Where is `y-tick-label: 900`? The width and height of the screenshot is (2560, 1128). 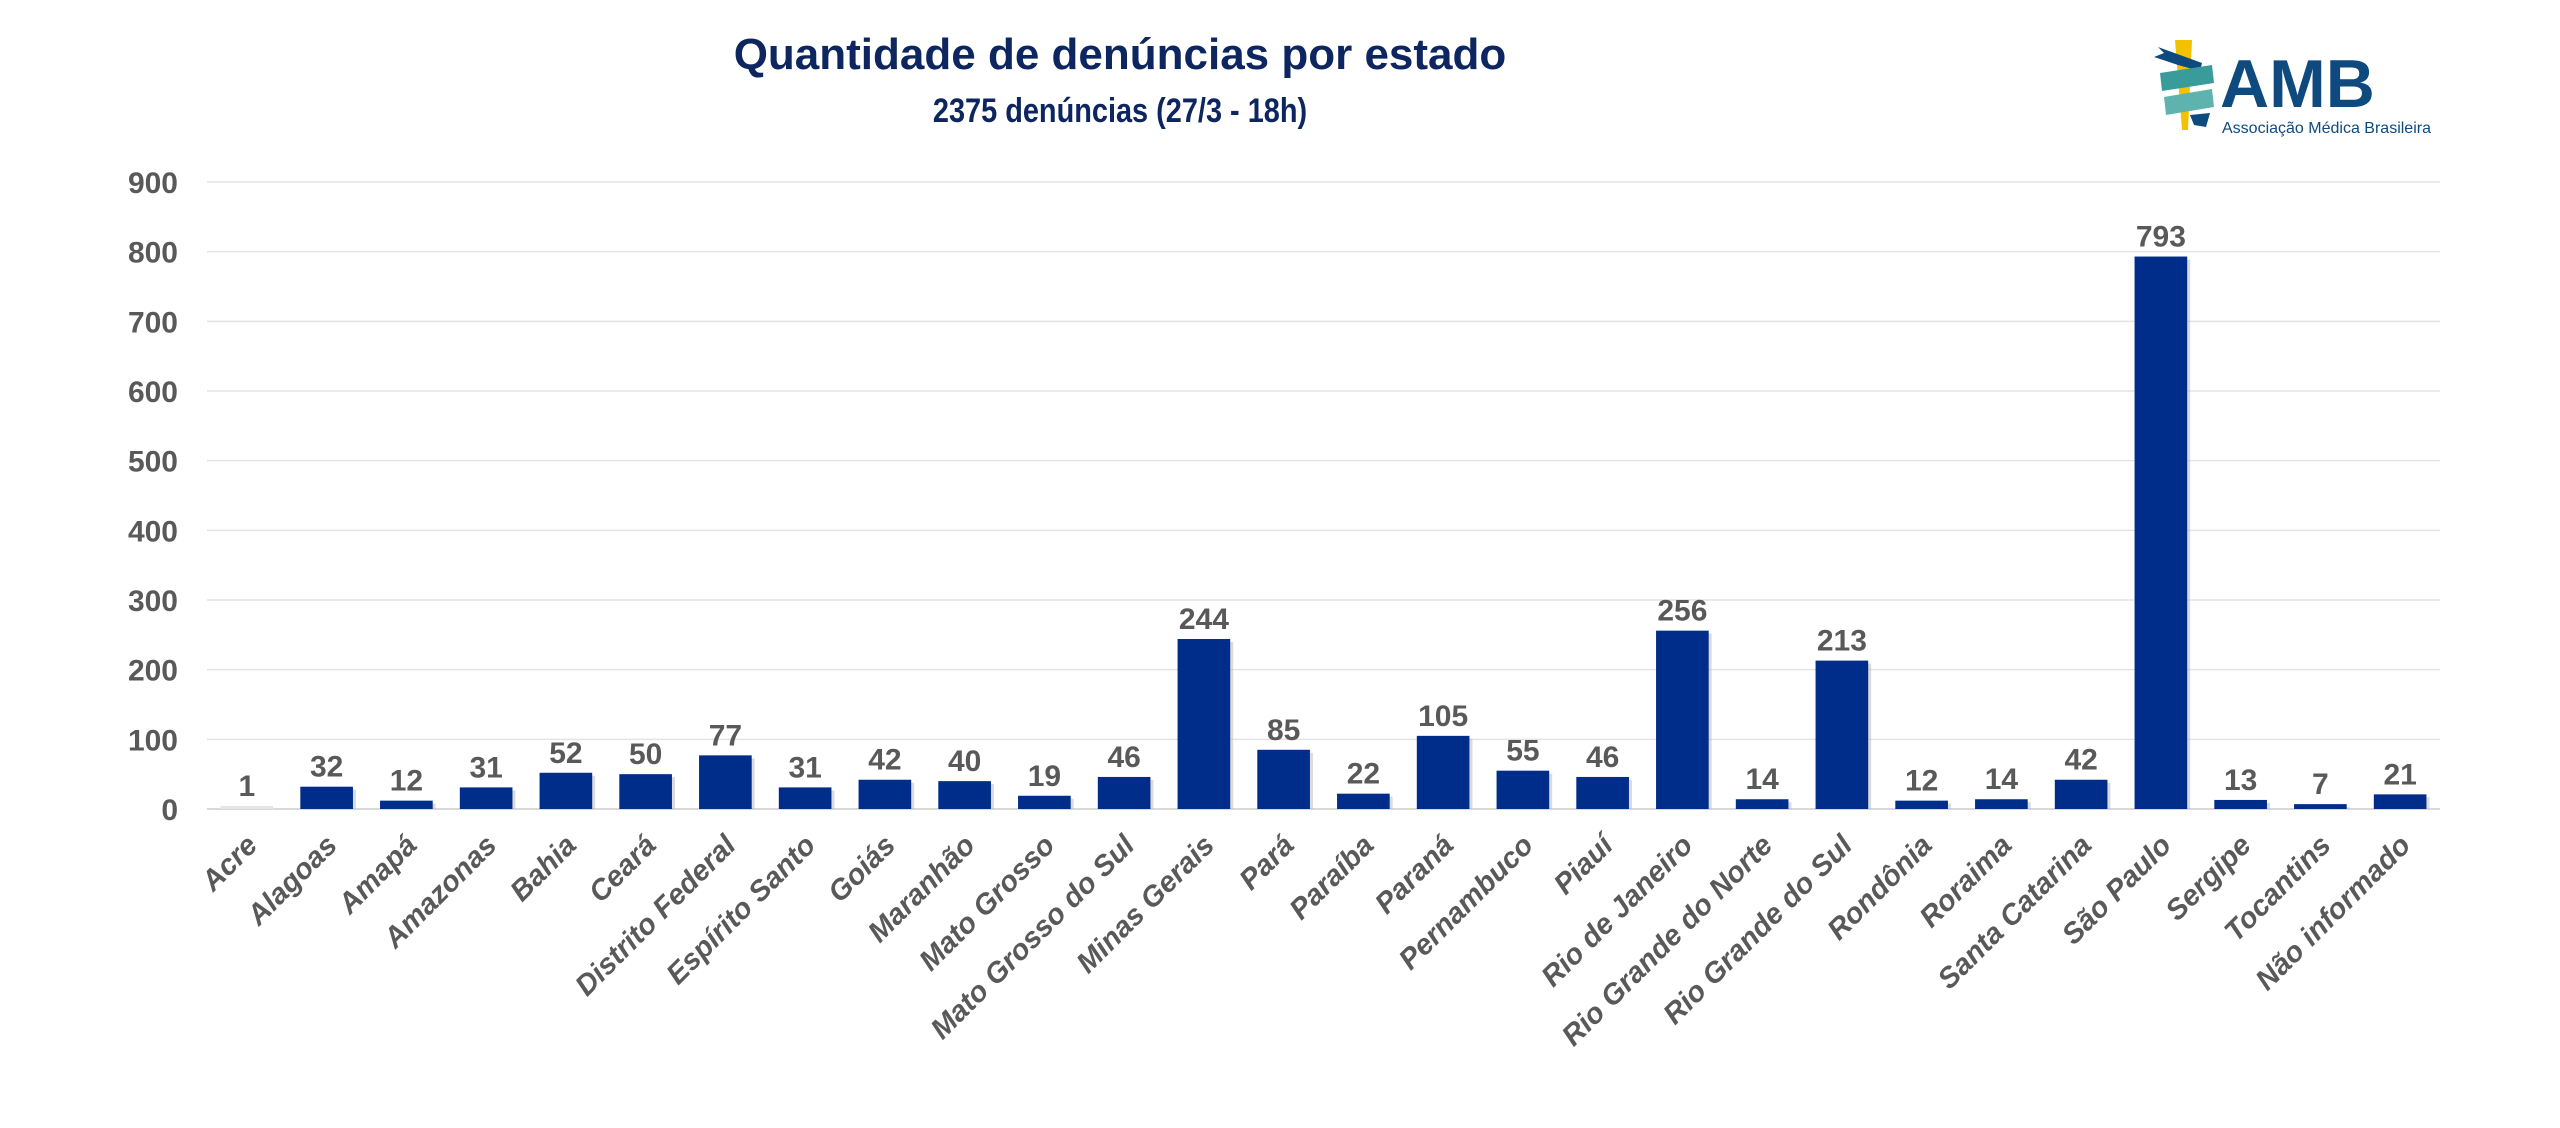 y-tick-label: 900 is located at coordinates (153, 183).